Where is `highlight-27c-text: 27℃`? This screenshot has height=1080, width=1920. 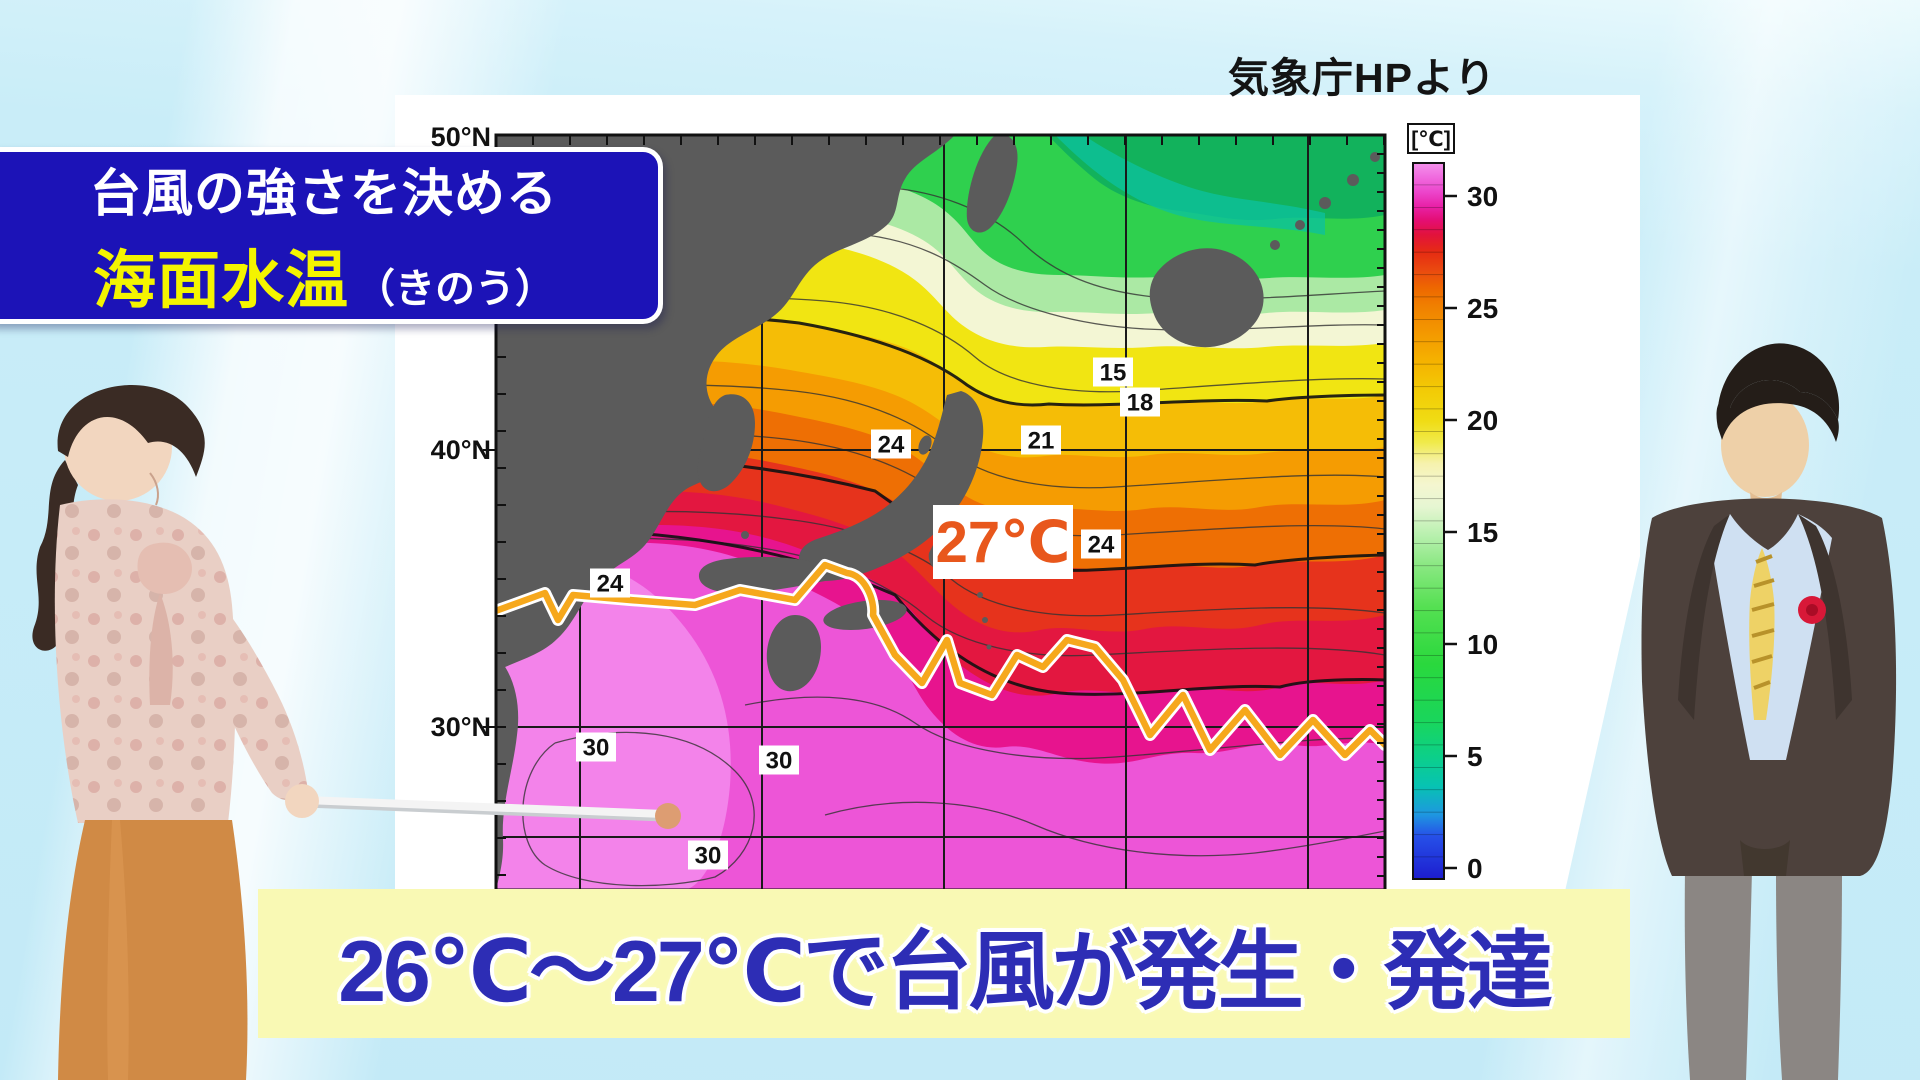
highlight-27c-text: 27℃ is located at coordinates (1003, 542).